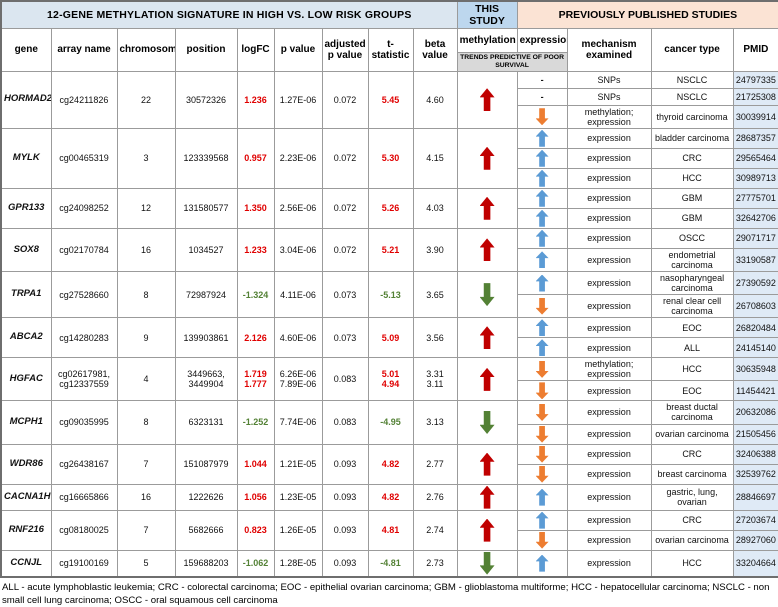 This screenshot has width=778, height=607. I want to click on this-study-header: THIS STUDY, so click(487, 14).